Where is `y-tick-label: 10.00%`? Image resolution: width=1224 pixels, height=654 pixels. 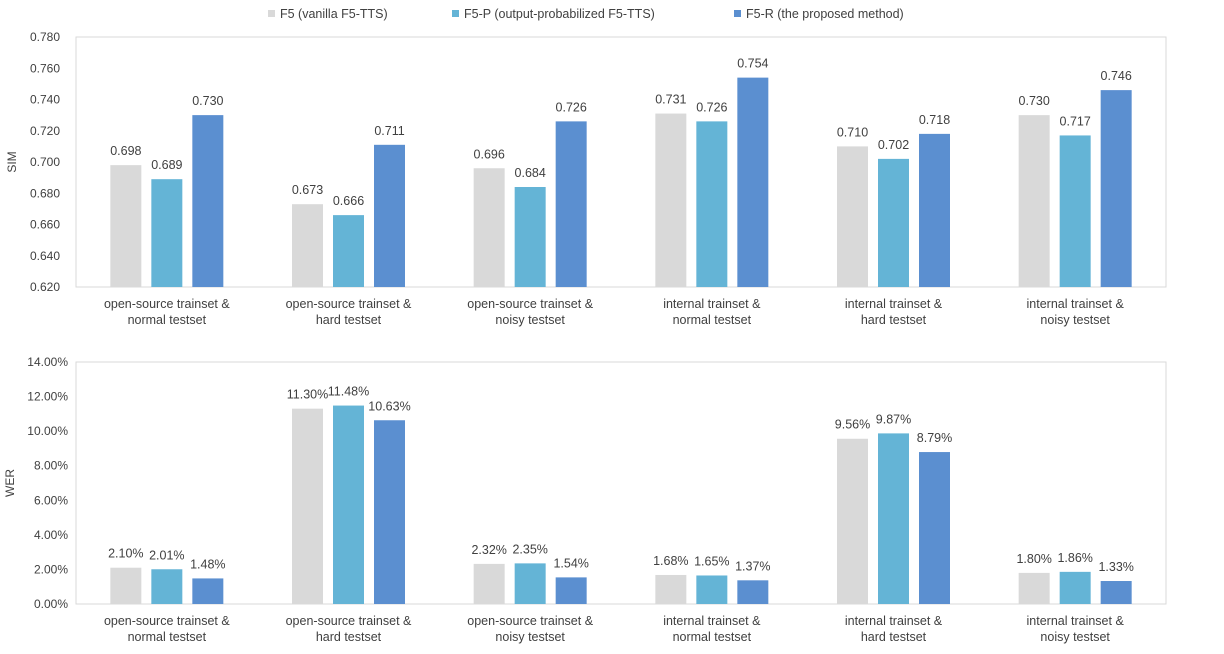
y-tick-label: 10.00% is located at coordinates (47, 431).